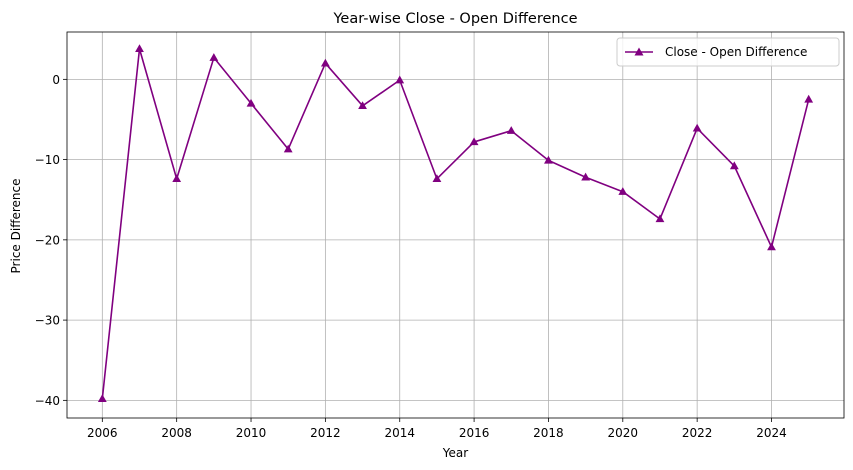 This screenshot has width=853, height=470. Describe the element at coordinates (325, 433) in the screenshot. I see `x-tick-label: 2012` at that location.